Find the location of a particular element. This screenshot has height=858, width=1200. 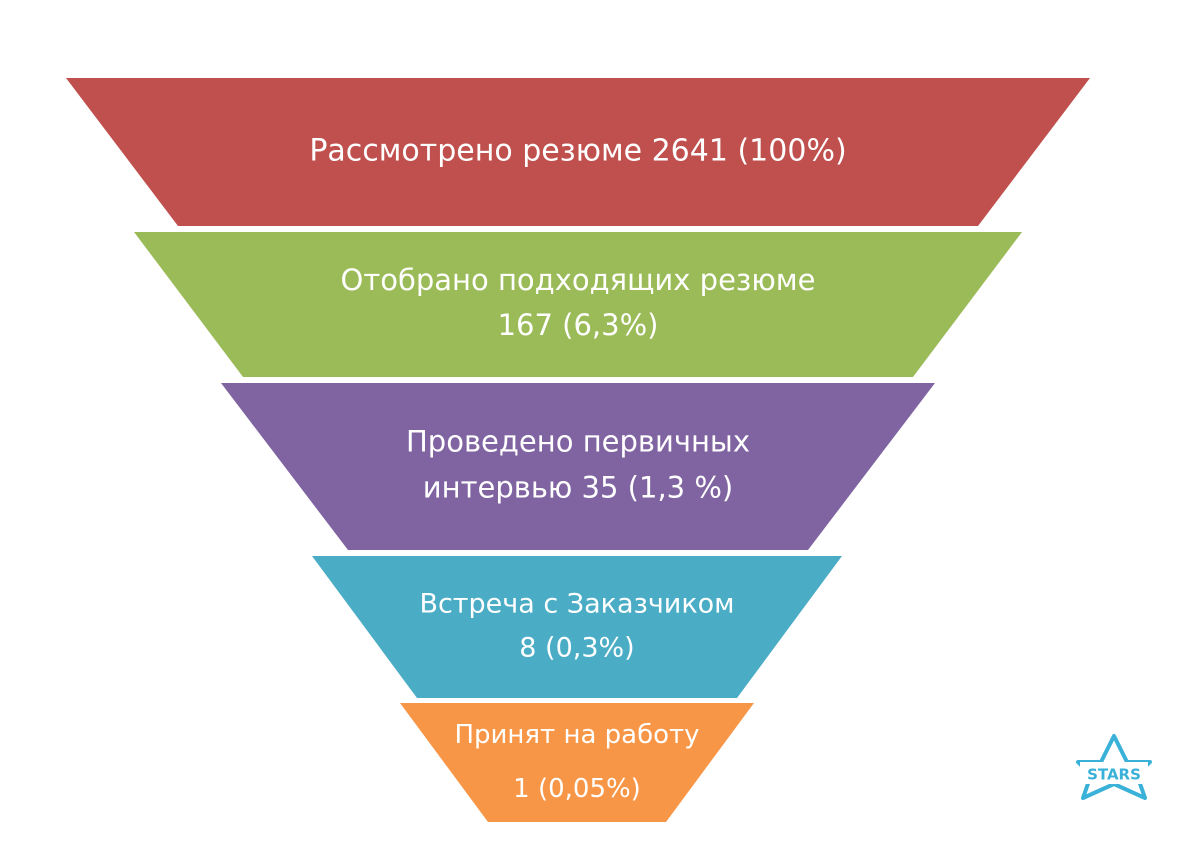

funnel-stage-label: Отобрано подходящих резюме is located at coordinates (578, 280).